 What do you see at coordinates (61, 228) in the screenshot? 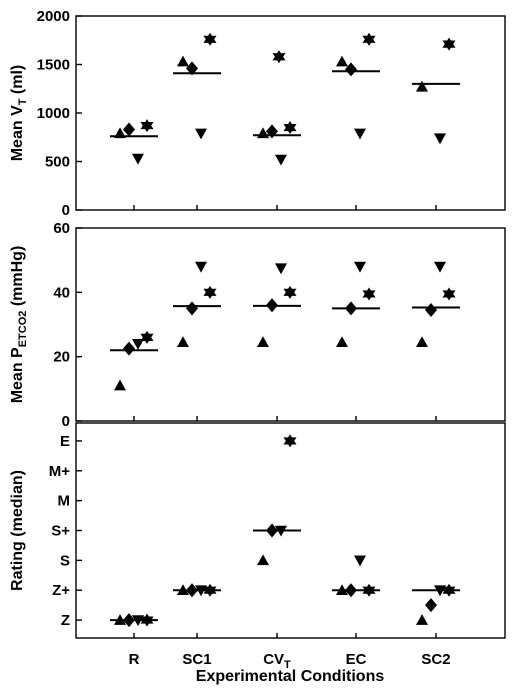
I see `y-tick-label: 60` at bounding box center [61, 228].